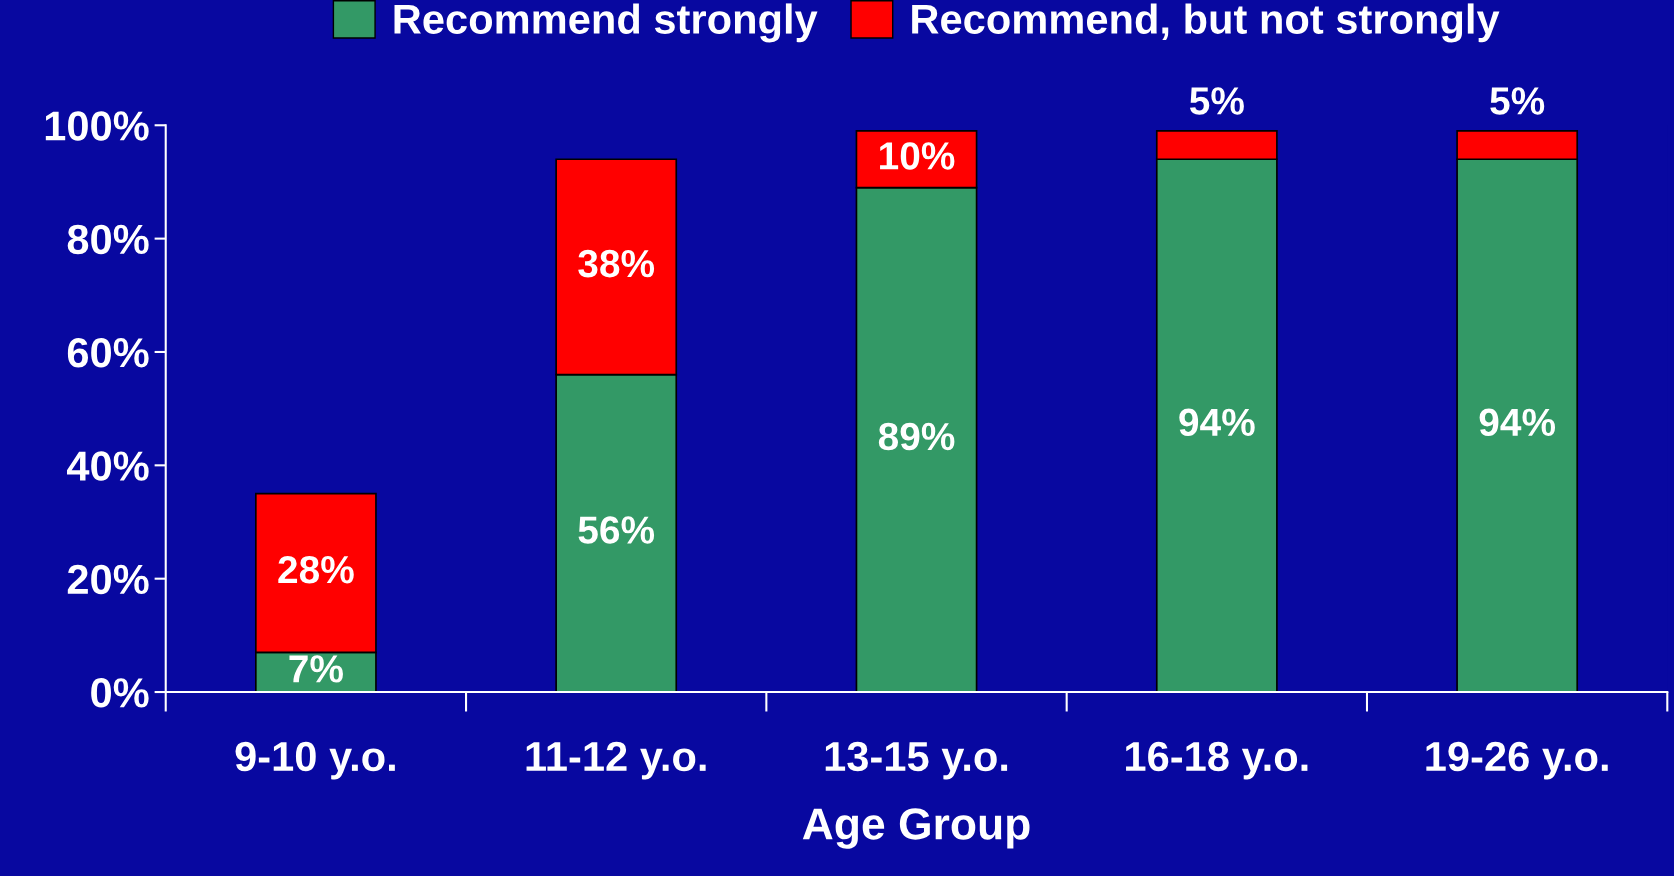  What do you see at coordinates (1206, 23) in the screenshot?
I see `legend-label: Recommend, but not strongly` at bounding box center [1206, 23].